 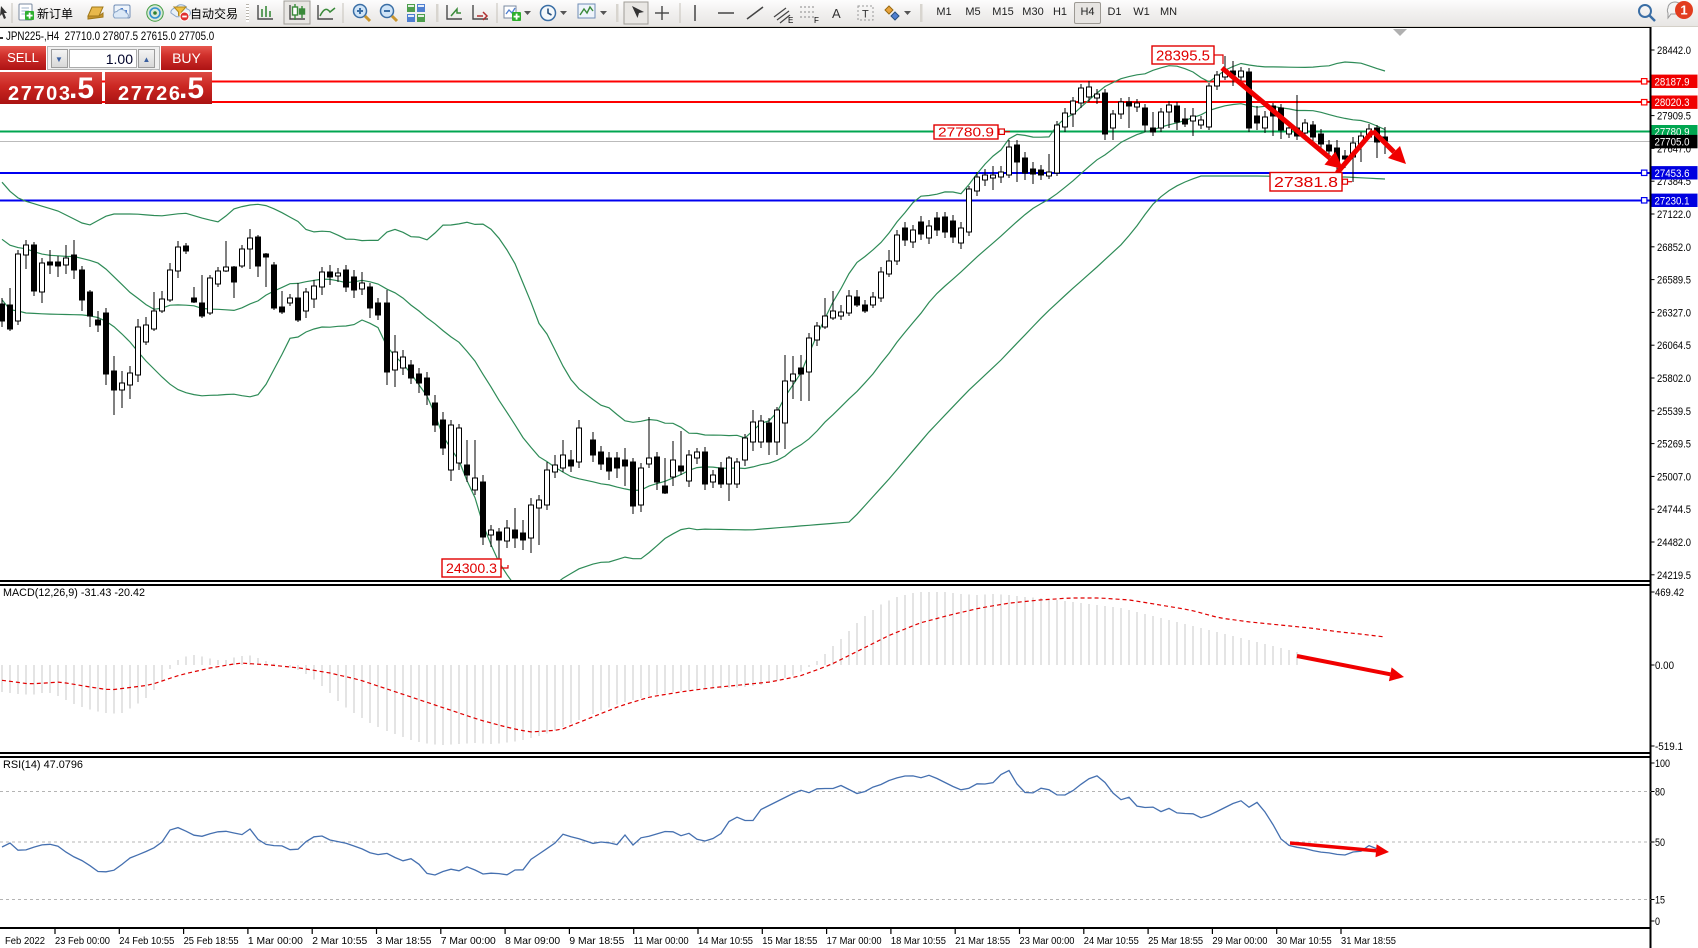 I want to click on svg-text: 27780.9, so click(x=966, y=133).